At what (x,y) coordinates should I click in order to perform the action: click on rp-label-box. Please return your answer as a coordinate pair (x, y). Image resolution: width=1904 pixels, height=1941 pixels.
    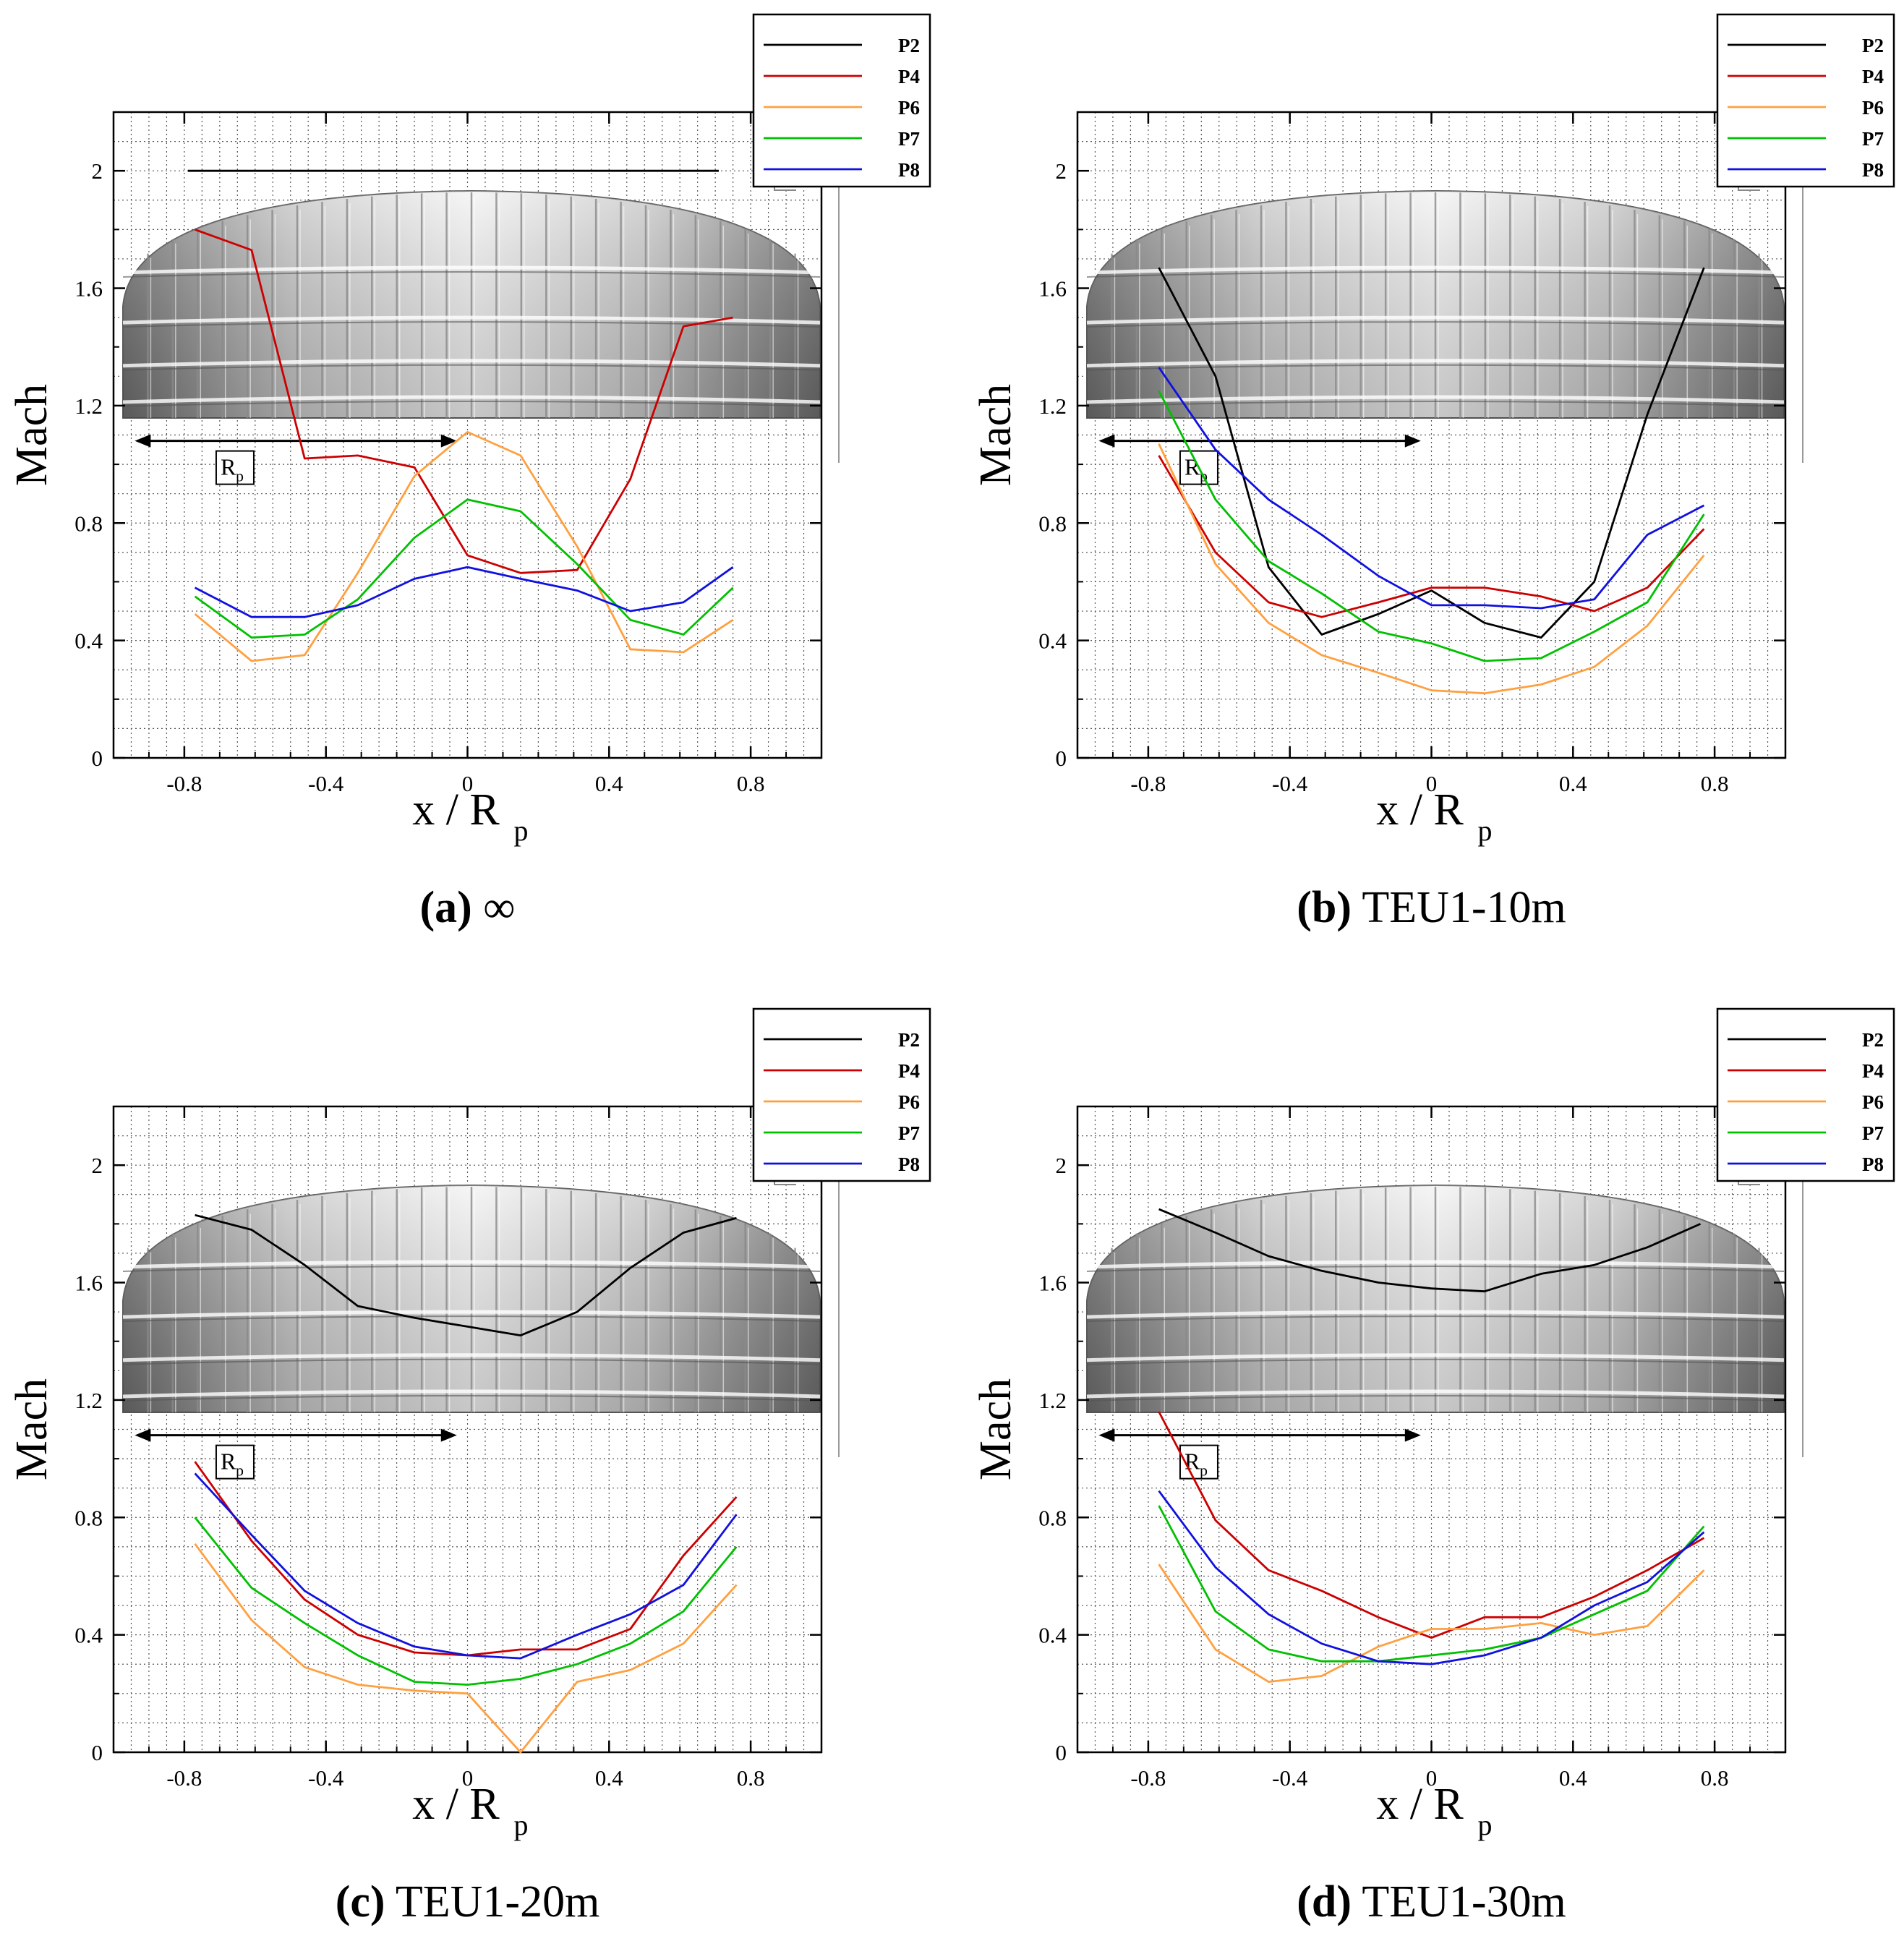
    Looking at the image, I should click on (1198, 1462).